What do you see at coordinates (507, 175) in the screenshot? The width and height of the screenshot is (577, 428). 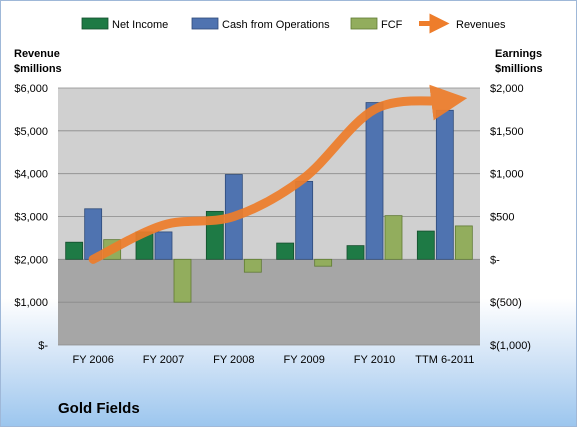 I see `right-axis-tick-label: $1,000` at bounding box center [507, 175].